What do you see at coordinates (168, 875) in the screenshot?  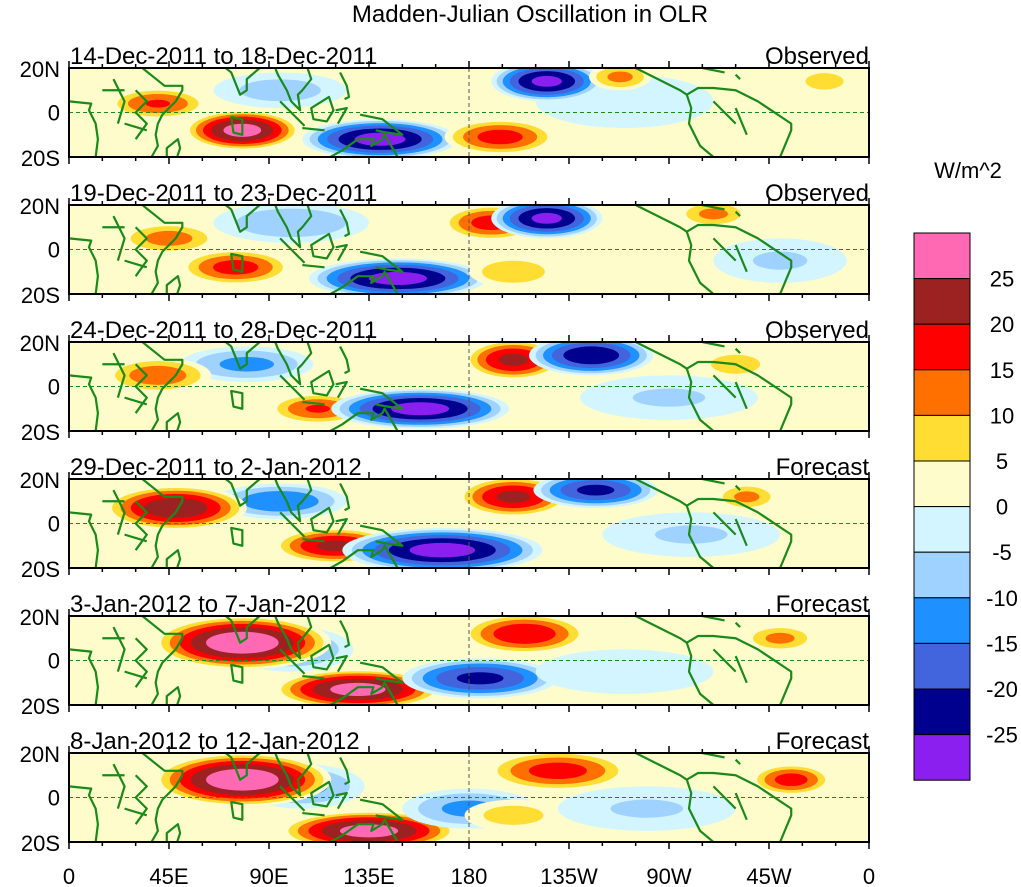 I see `x-tick-label: 45E` at bounding box center [168, 875].